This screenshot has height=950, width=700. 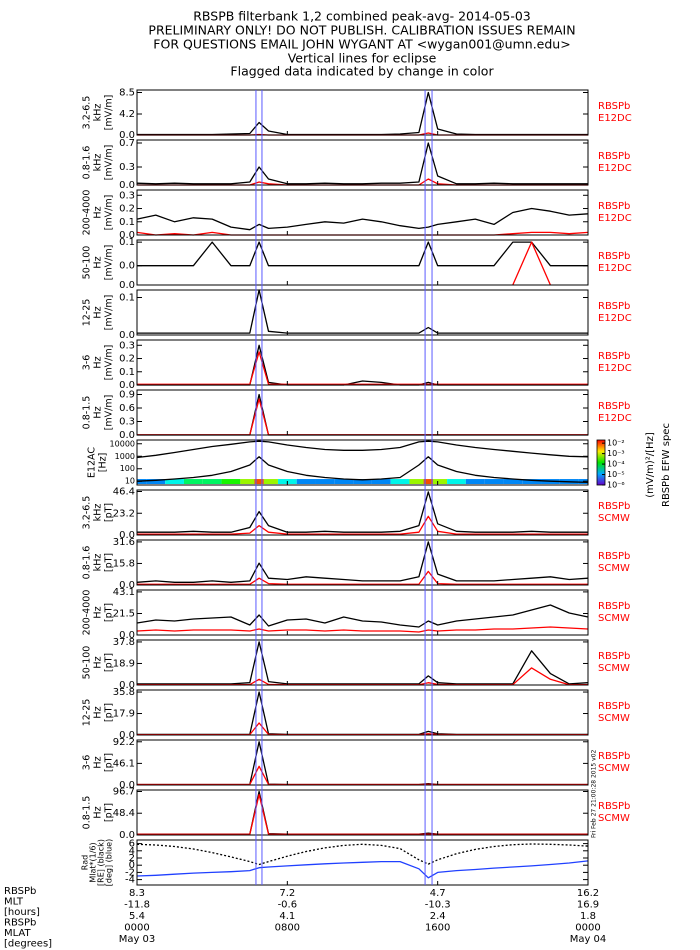 What do you see at coordinates (87, 413) in the screenshot?
I see `y-axis-label: 0.8-1.5` at bounding box center [87, 413].